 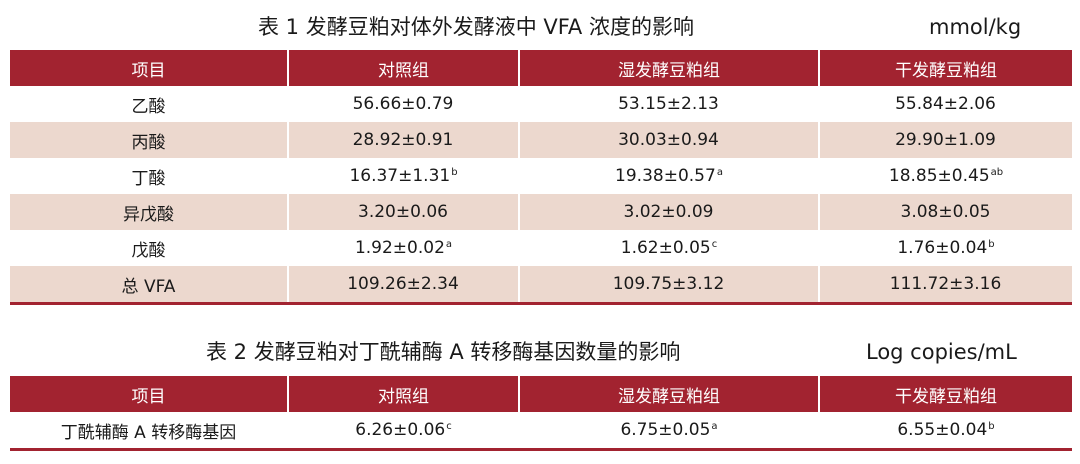 I want to click on table-cell: 1.92±0.02a, so click(x=403, y=248).